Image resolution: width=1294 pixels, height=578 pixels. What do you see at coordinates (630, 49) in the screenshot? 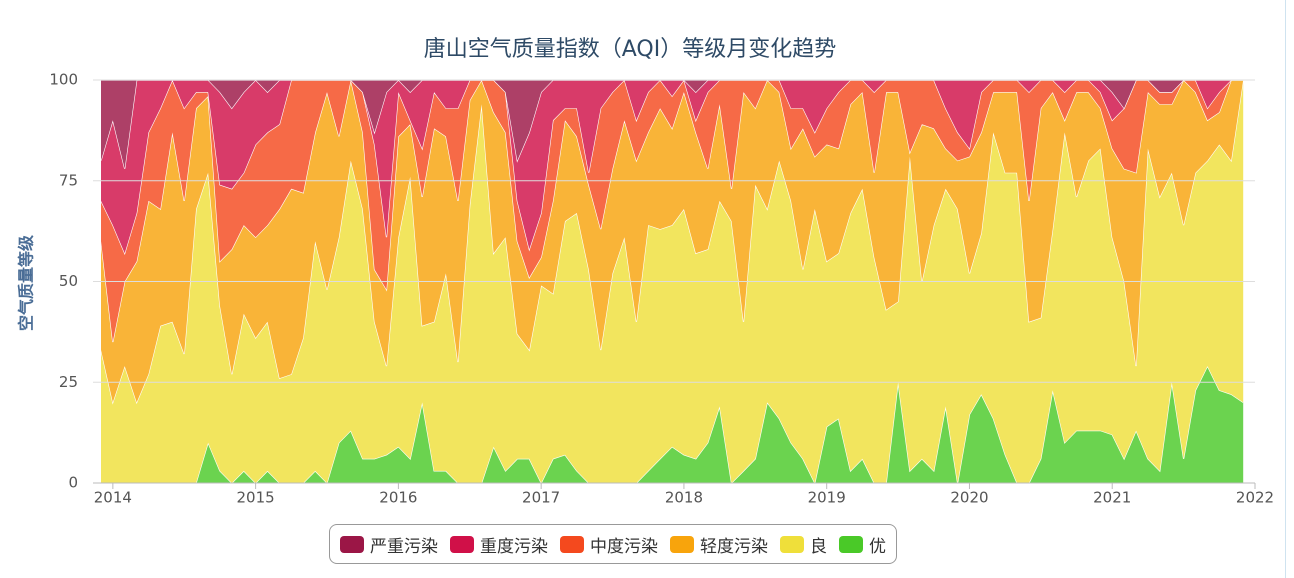
I see `chart-title: 唐山空气质量指数（AQI）等级月变化趋势` at bounding box center [630, 49].